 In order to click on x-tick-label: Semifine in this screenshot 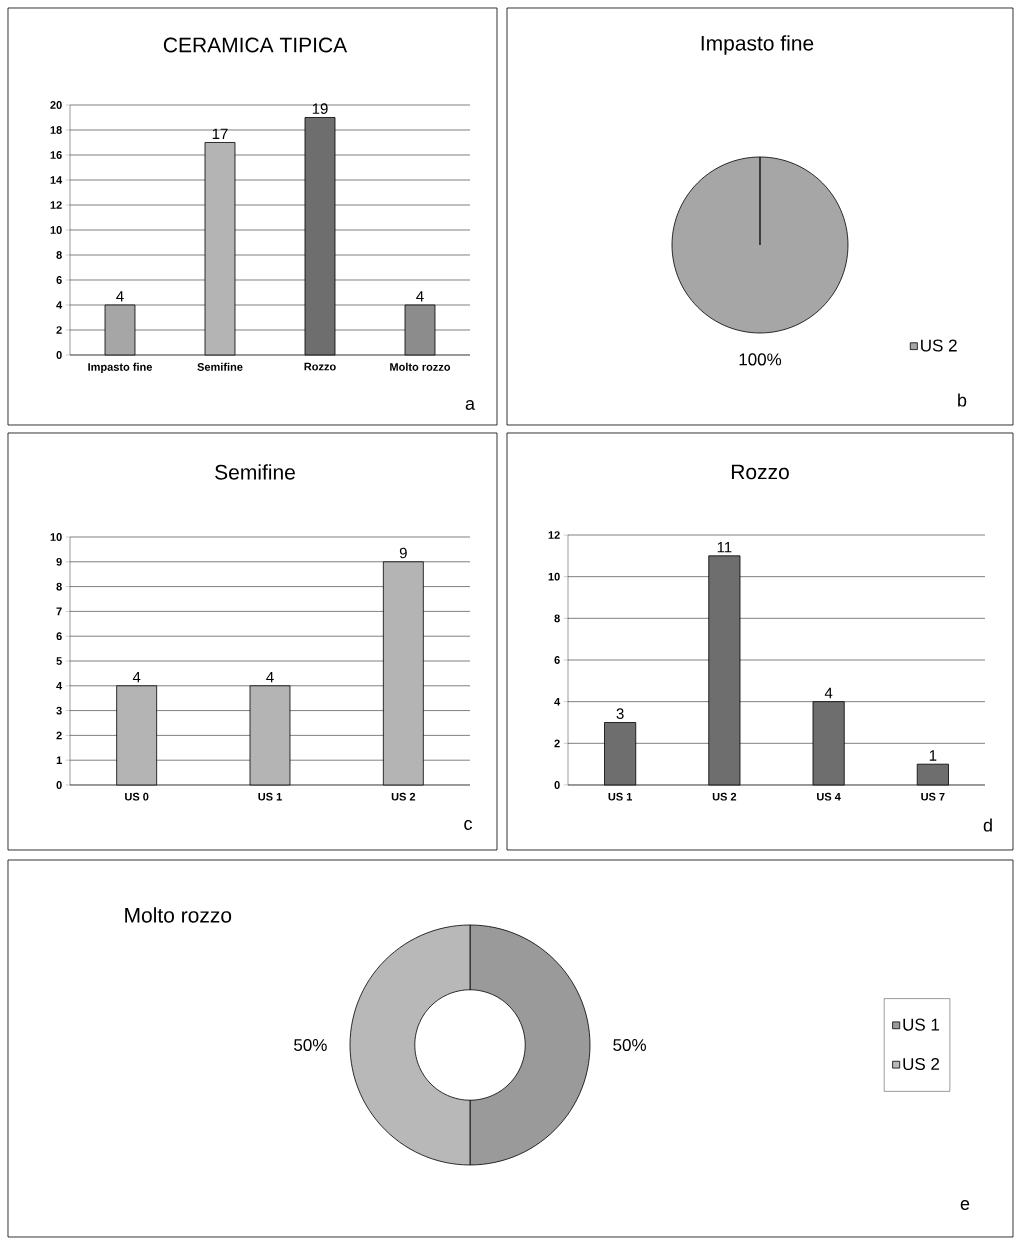, I will do `click(220, 366)`.